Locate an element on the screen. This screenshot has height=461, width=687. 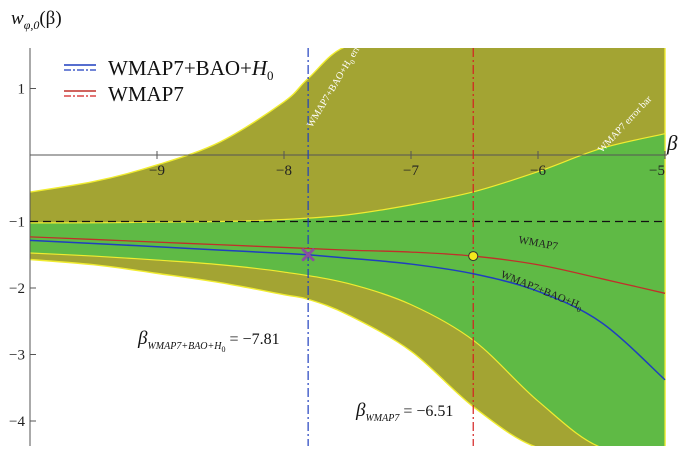
legend-entry-wmap7-bao-h0: WMAP7+BAO+H0 is located at coordinates (169, 69).